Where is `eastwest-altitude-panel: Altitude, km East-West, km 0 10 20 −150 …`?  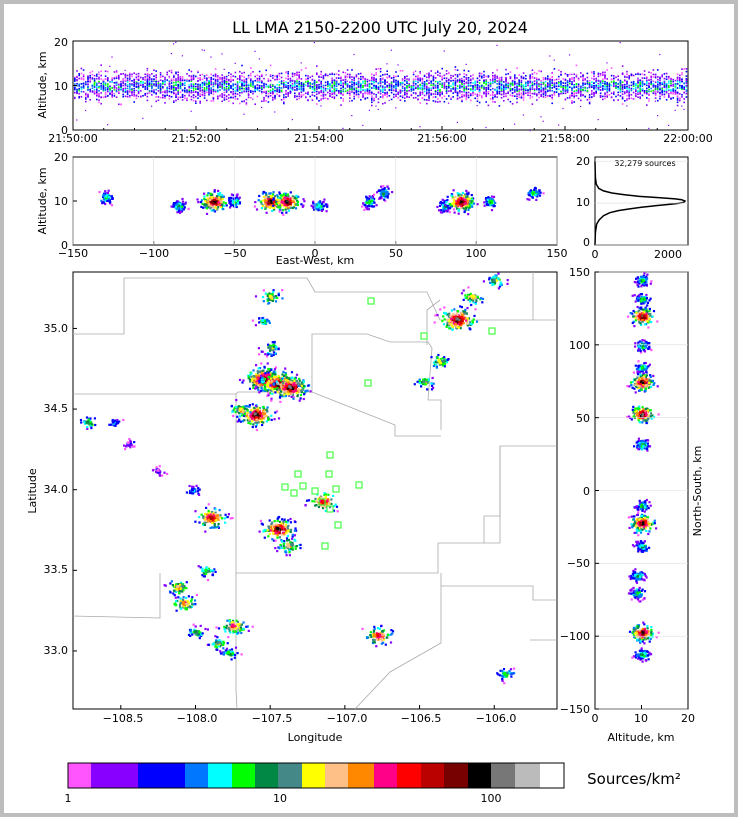 eastwest-altitude-panel: Altitude, km East-West, km 0 10 20 −150 … is located at coordinates (302, 209).